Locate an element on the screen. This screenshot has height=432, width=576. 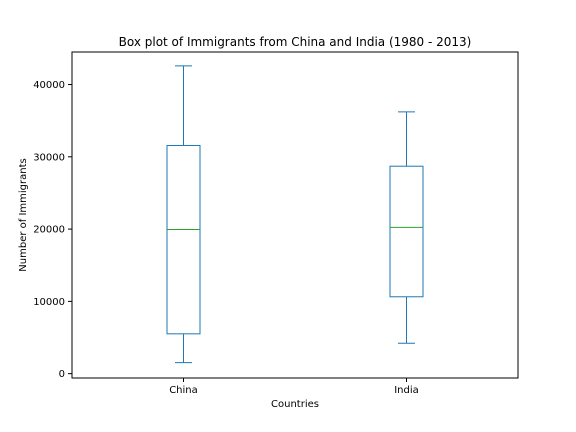
y-axis: 0 10000 20000 30000 40000 is located at coordinates (52, 230).